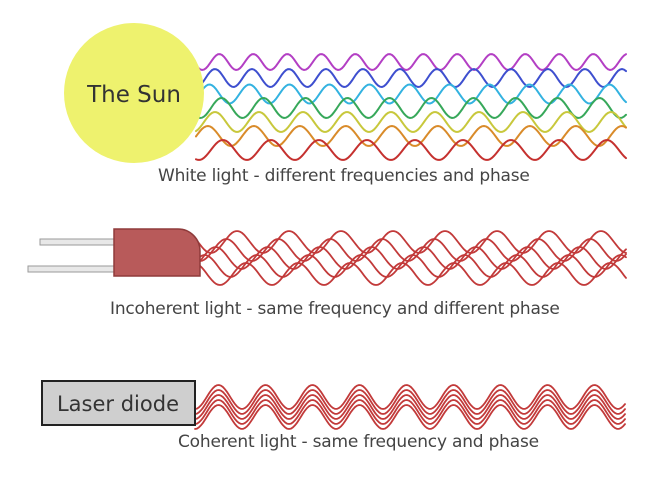 The height and width of the screenshot is (488, 652). I want to click on led-lead-upper, so click(77, 242).